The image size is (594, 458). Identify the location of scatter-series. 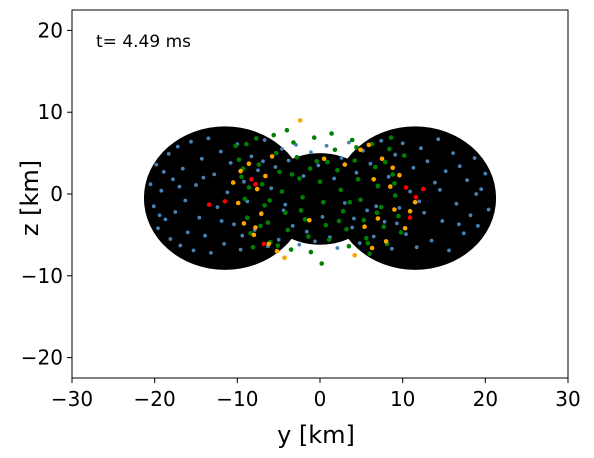
(324, 189).